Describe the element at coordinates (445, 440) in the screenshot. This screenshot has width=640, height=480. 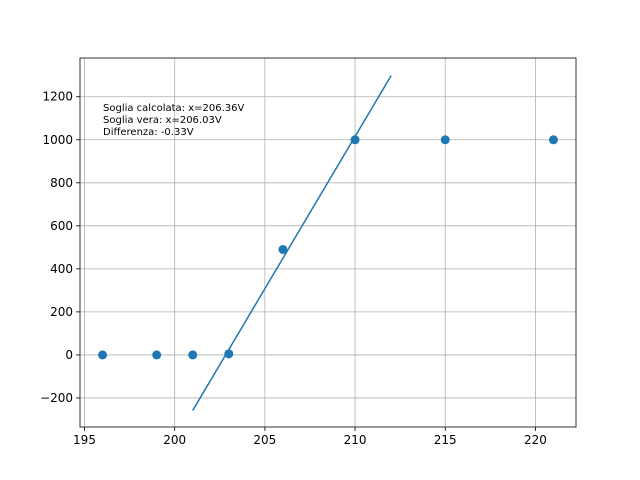
I see `x-tick-label: 215` at that location.